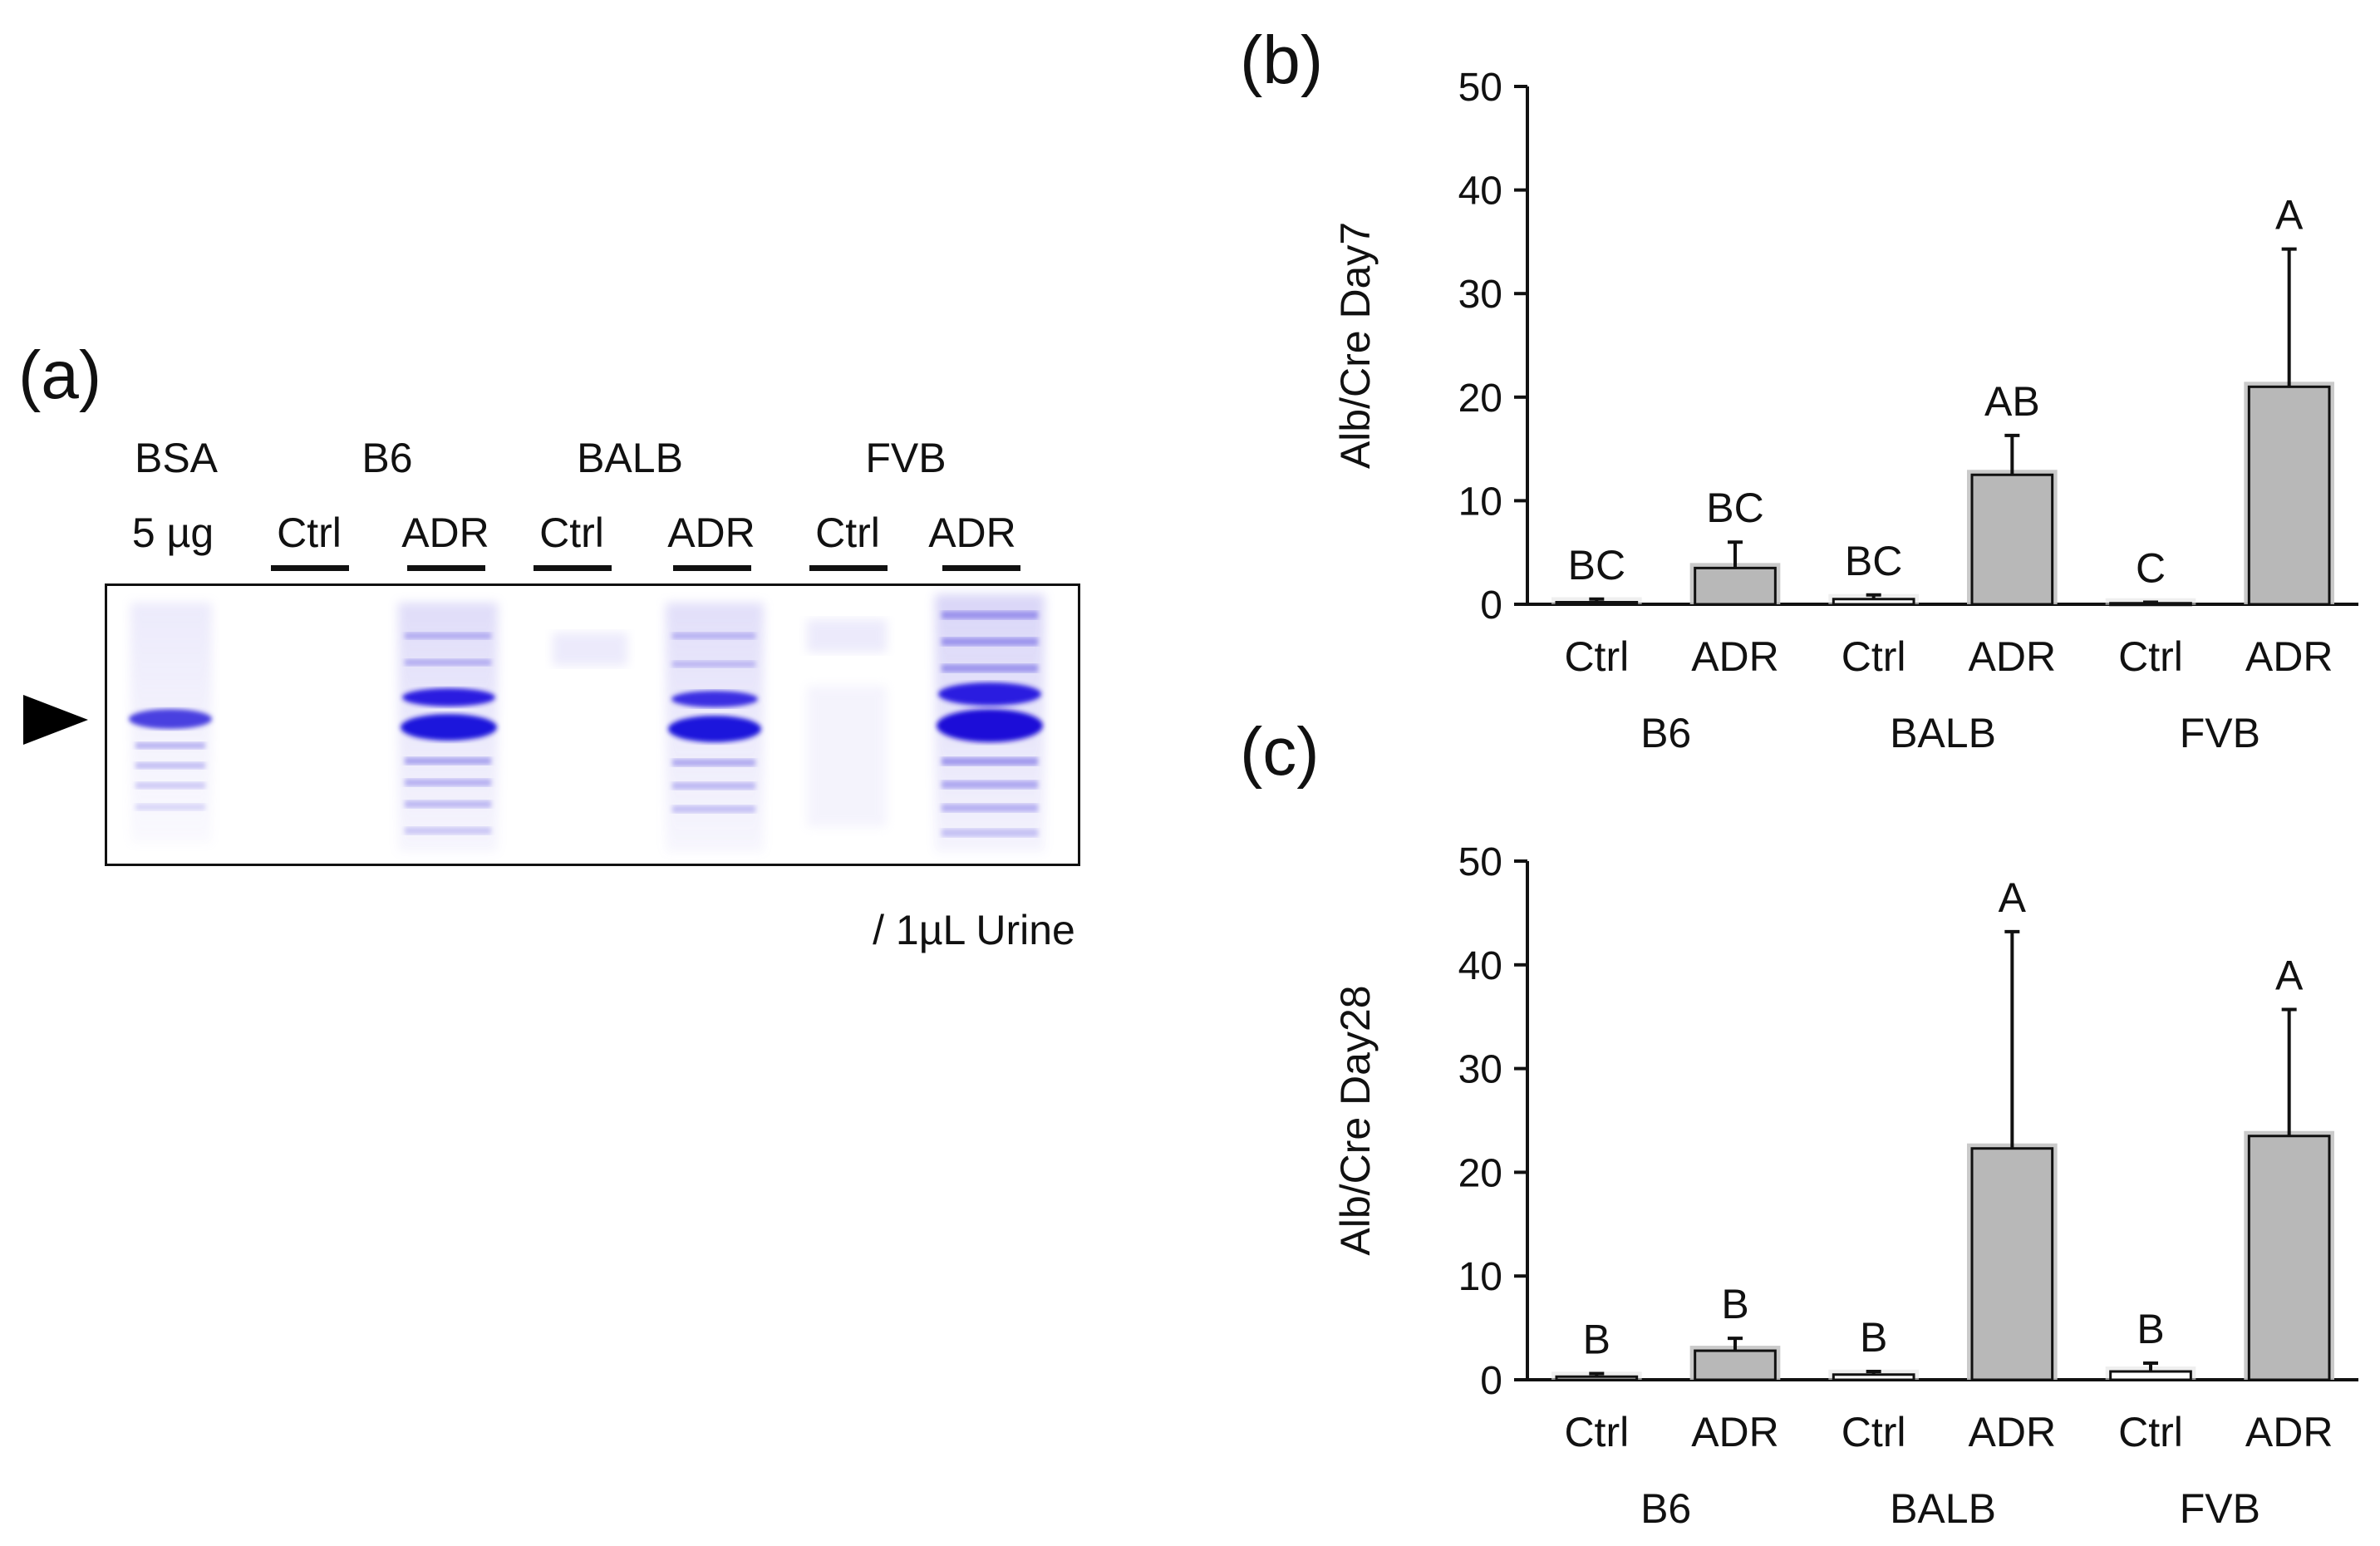  What do you see at coordinates (573, 568) in the screenshot?
I see `lane-underline-balb-ctrl` at bounding box center [573, 568].